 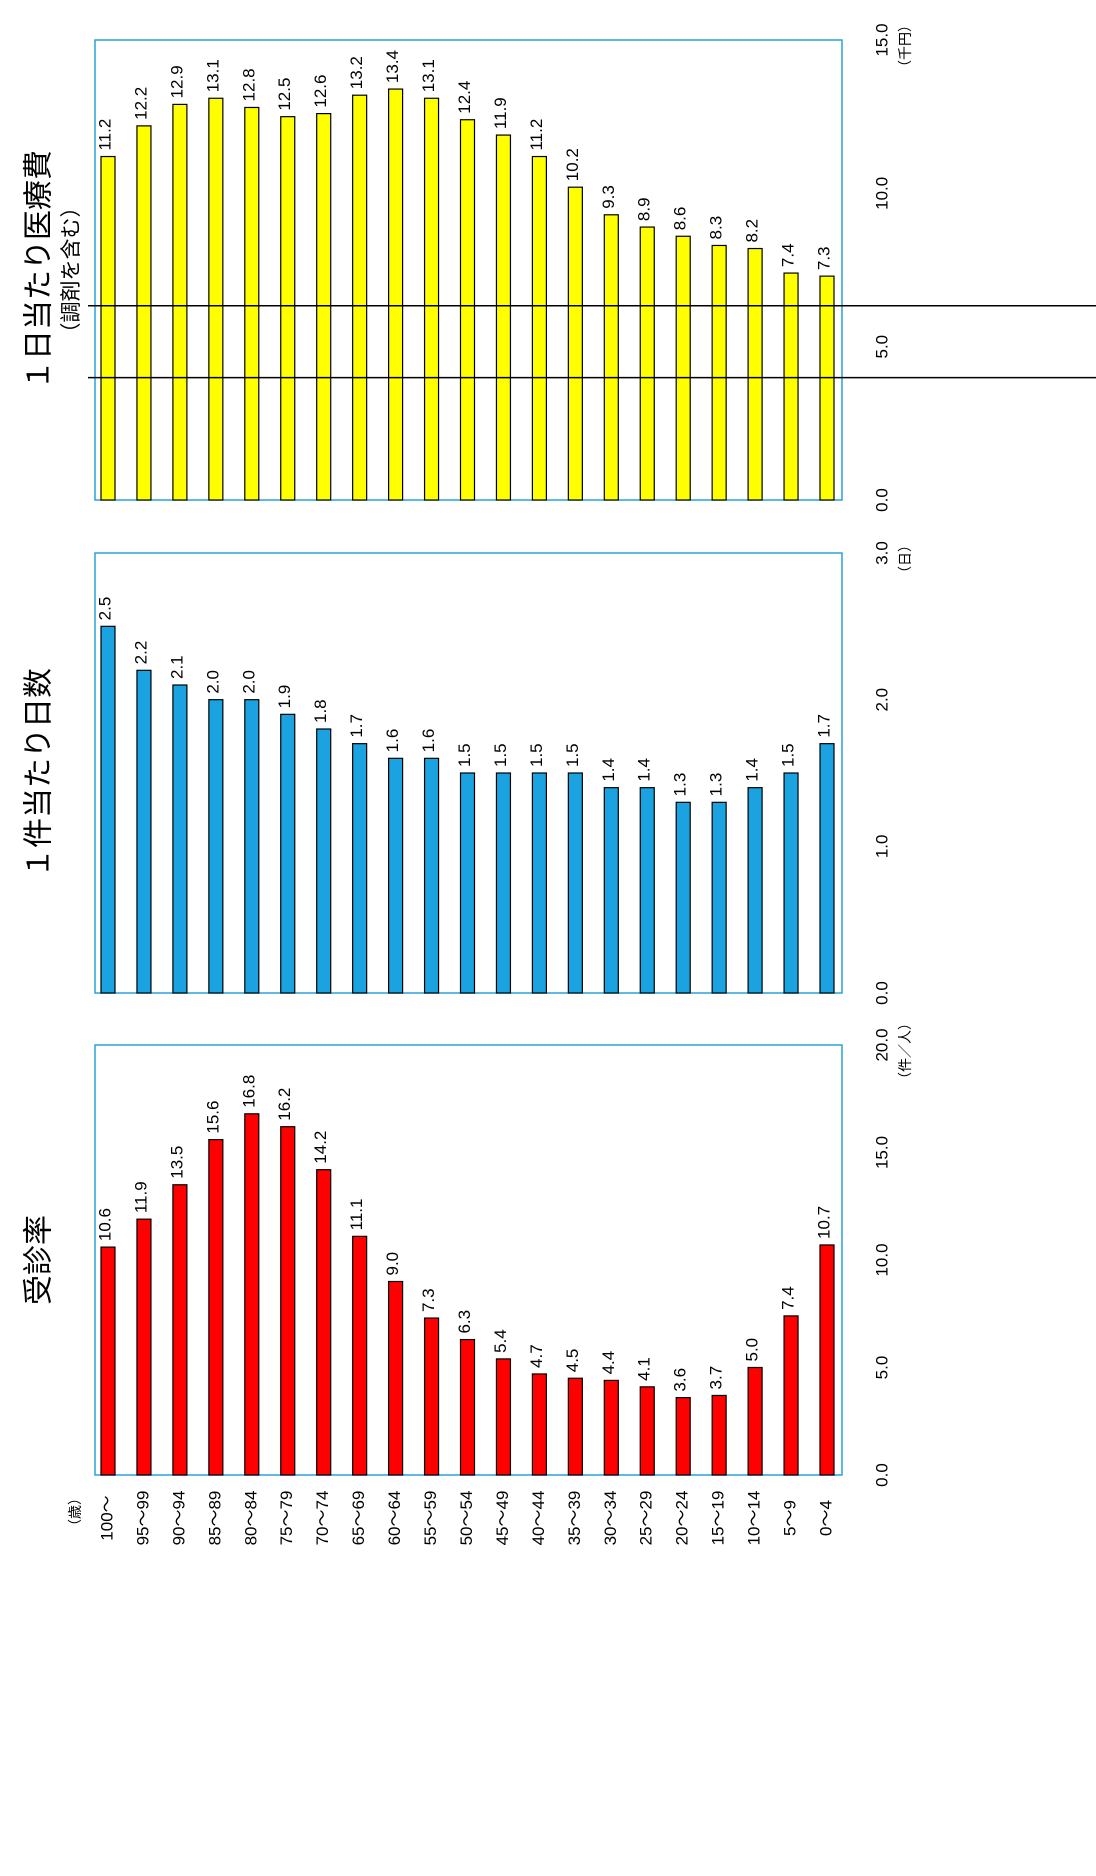 I want to click on category-label: 40～44, so click(x=538, y=1518).